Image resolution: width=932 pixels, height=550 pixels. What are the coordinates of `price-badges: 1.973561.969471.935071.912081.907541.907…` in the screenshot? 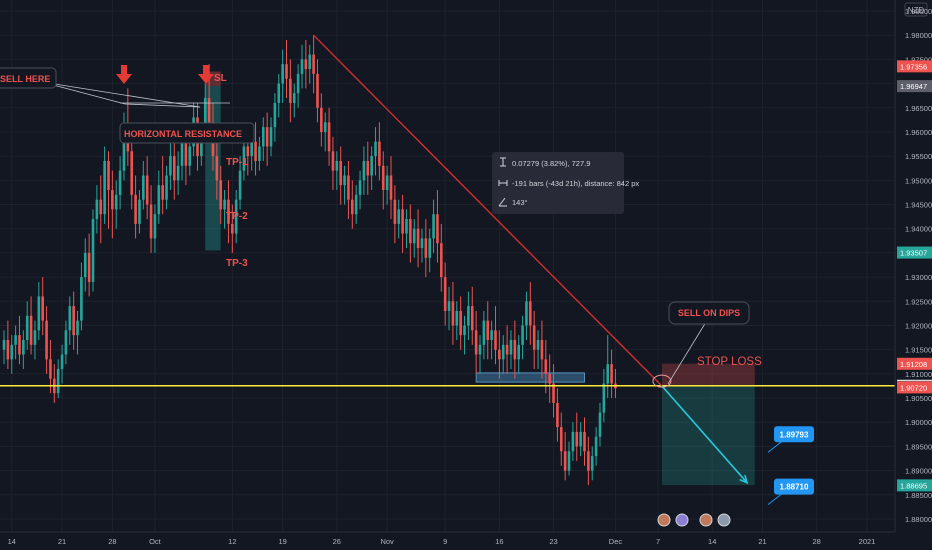 It's located at (914, 276).